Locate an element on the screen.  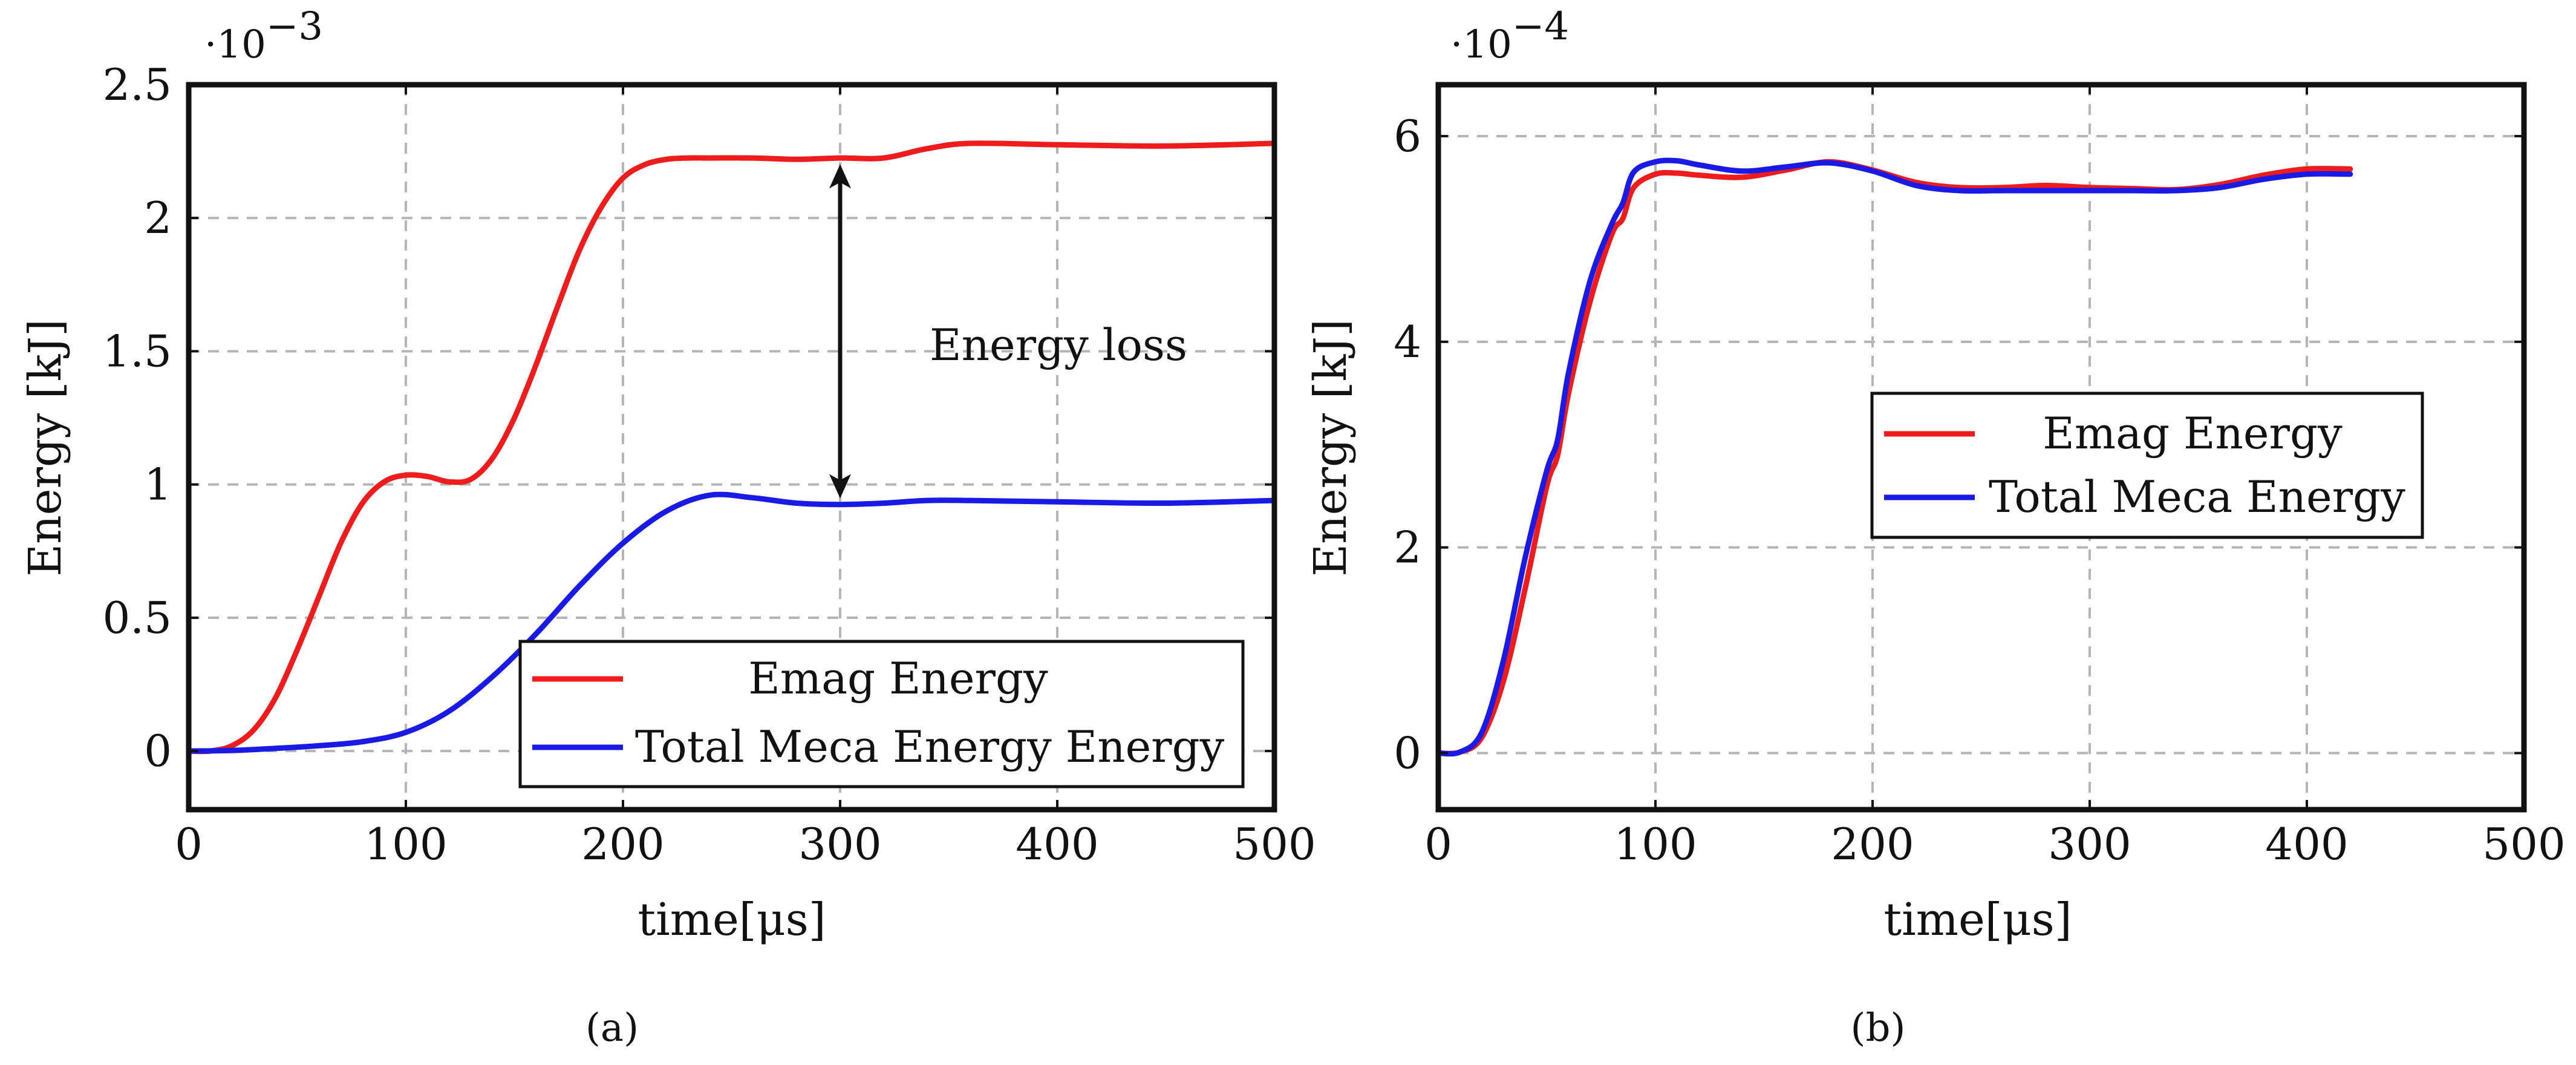
legend-label-meca: Total Meca Energy Energy is located at coordinates (930, 746).